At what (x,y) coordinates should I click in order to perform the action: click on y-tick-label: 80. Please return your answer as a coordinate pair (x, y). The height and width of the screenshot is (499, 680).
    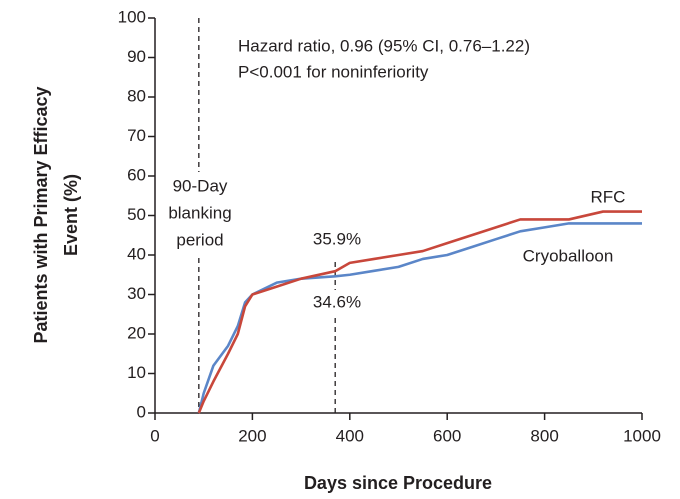
    Looking at the image, I should click on (136, 95).